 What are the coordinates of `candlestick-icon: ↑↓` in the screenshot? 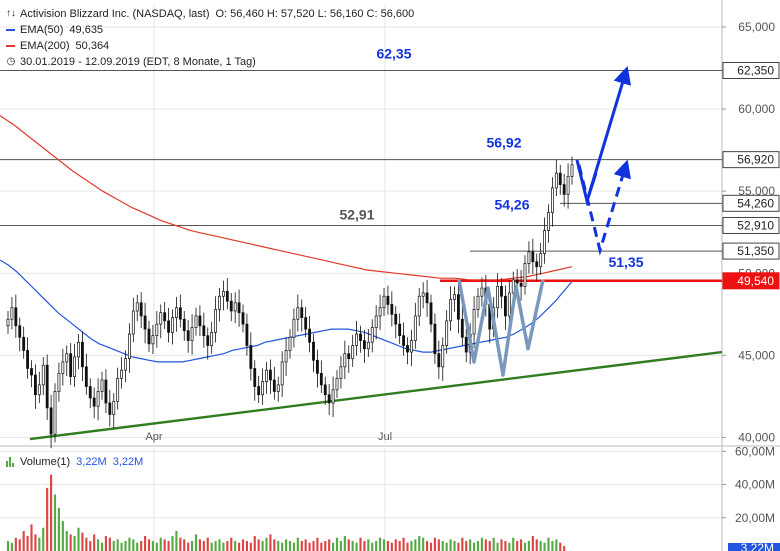 It's located at (11, 13).